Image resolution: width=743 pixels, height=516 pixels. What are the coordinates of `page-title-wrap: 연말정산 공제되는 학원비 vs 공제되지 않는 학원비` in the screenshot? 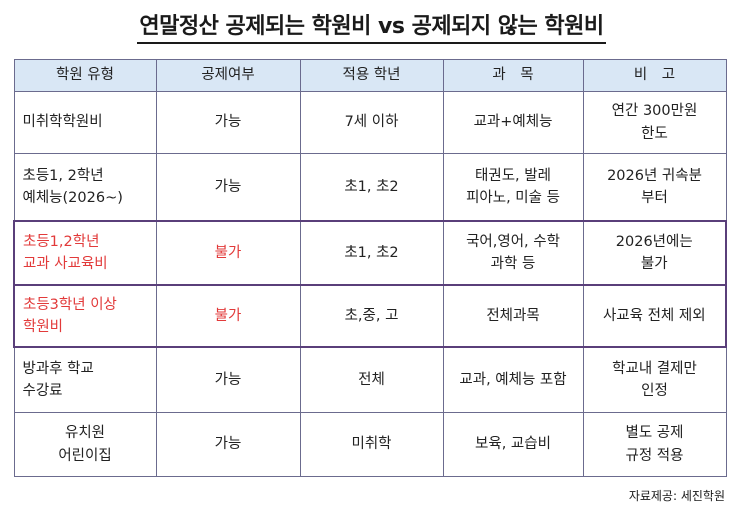 It's located at (371, 26).